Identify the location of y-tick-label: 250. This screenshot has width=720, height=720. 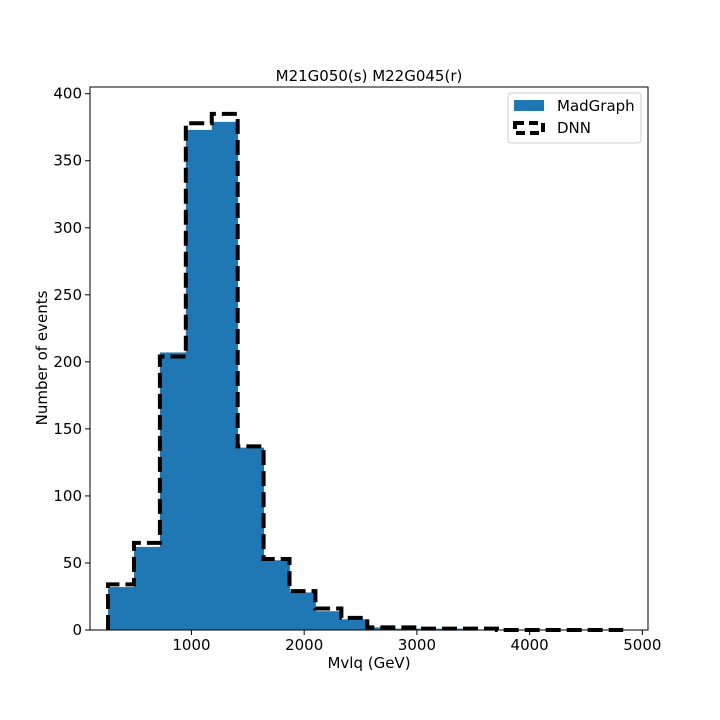
(67, 295).